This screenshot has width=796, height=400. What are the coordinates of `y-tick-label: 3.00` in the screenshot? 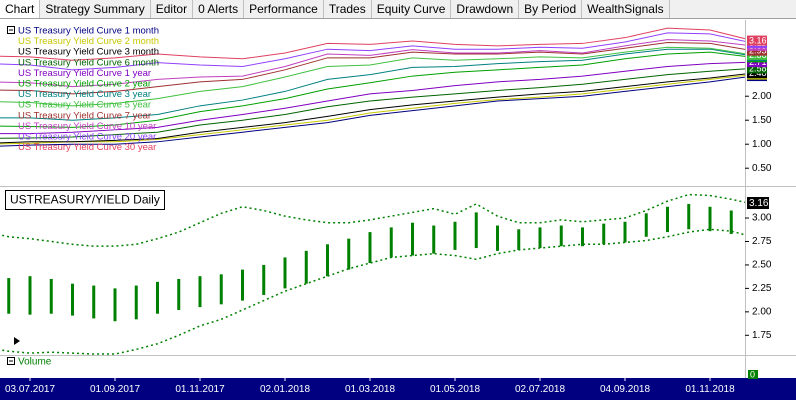 It's located at (762, 218).